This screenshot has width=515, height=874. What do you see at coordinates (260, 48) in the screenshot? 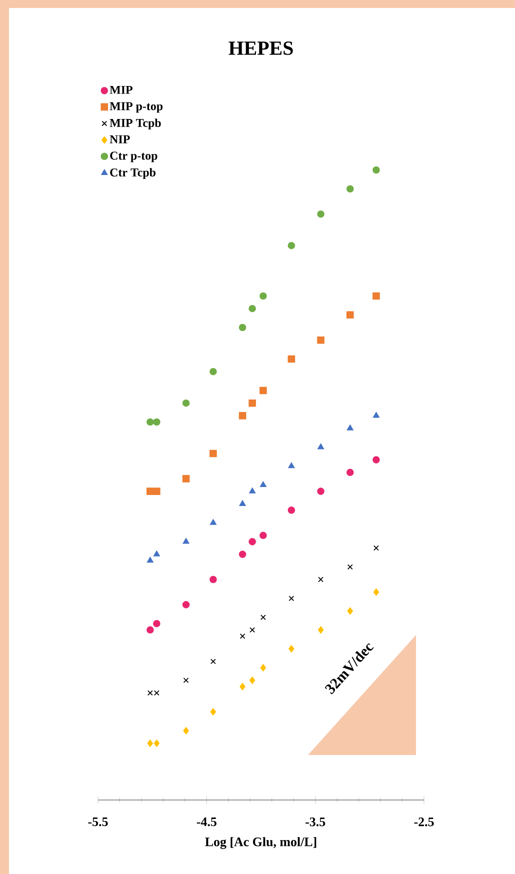
I see `chart-title: HEPES` at bounding box center [260, 48].